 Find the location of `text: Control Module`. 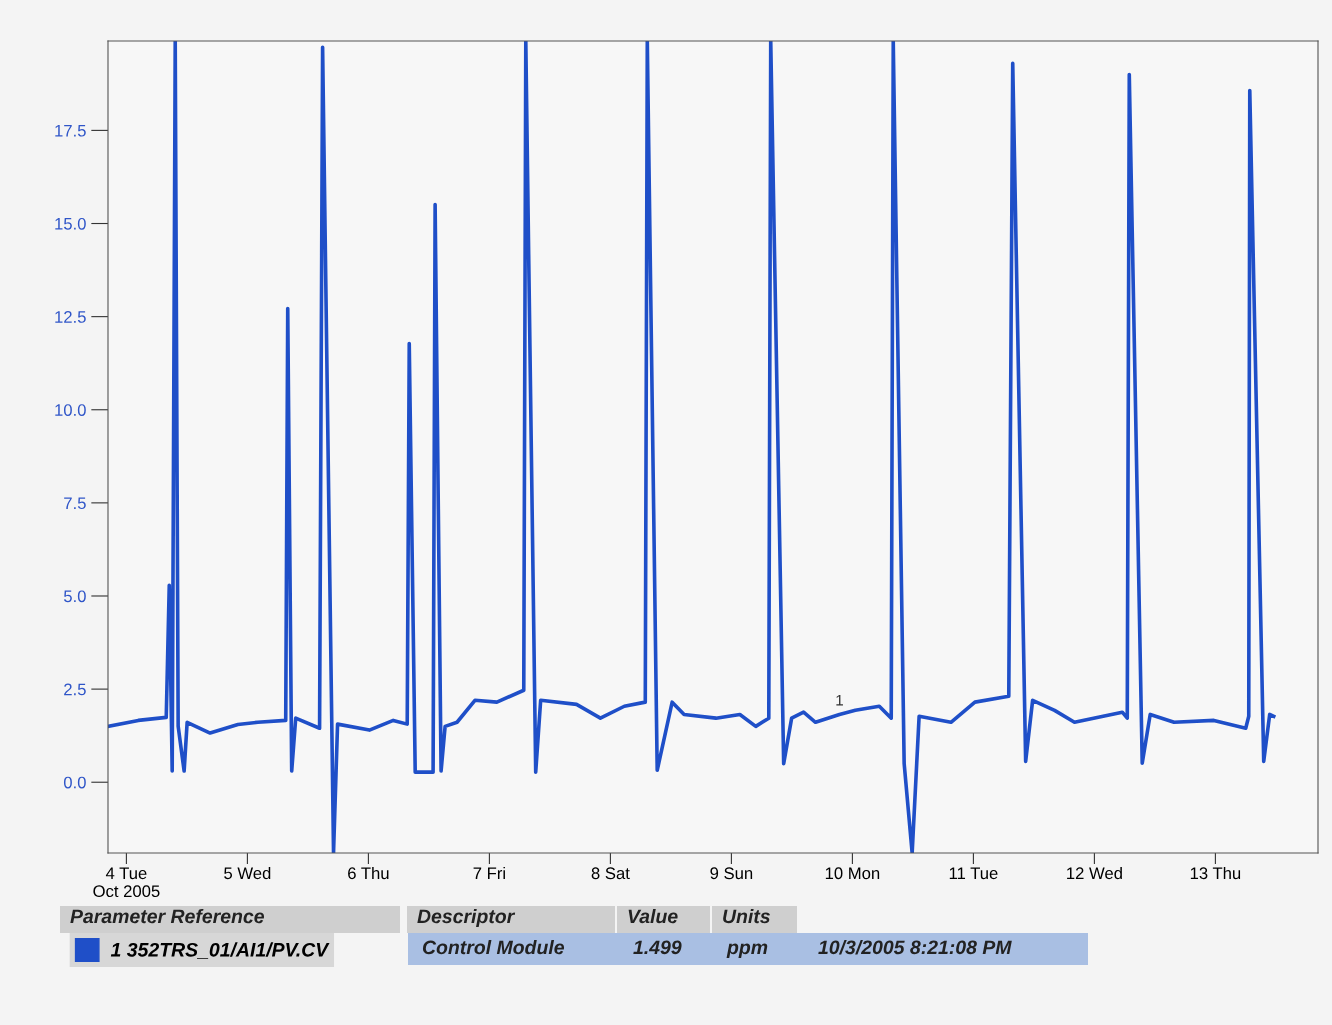

text: Control Module is located at coordinates (493, 947).